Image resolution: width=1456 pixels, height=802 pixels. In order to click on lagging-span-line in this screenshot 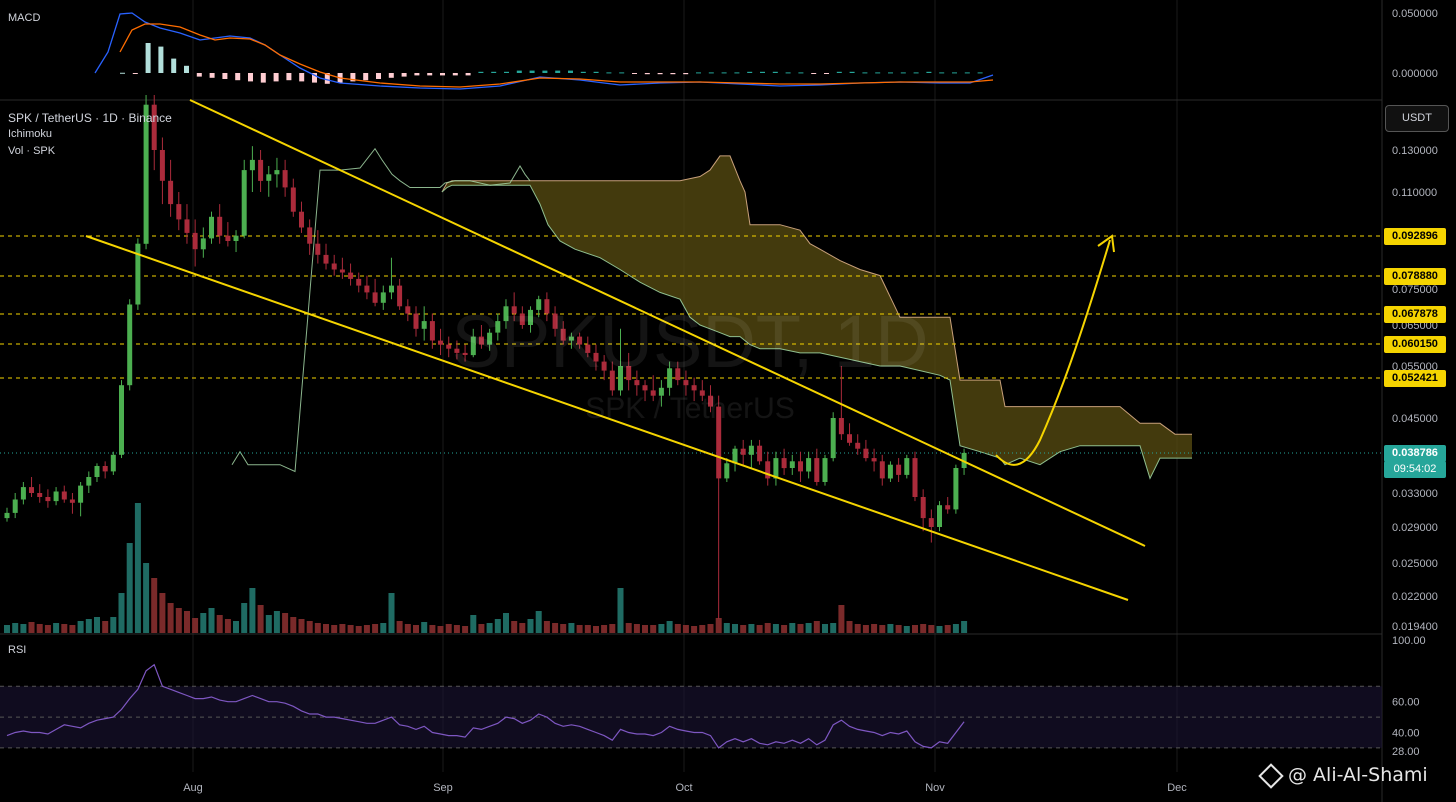, I will do `click(381, 310)`.